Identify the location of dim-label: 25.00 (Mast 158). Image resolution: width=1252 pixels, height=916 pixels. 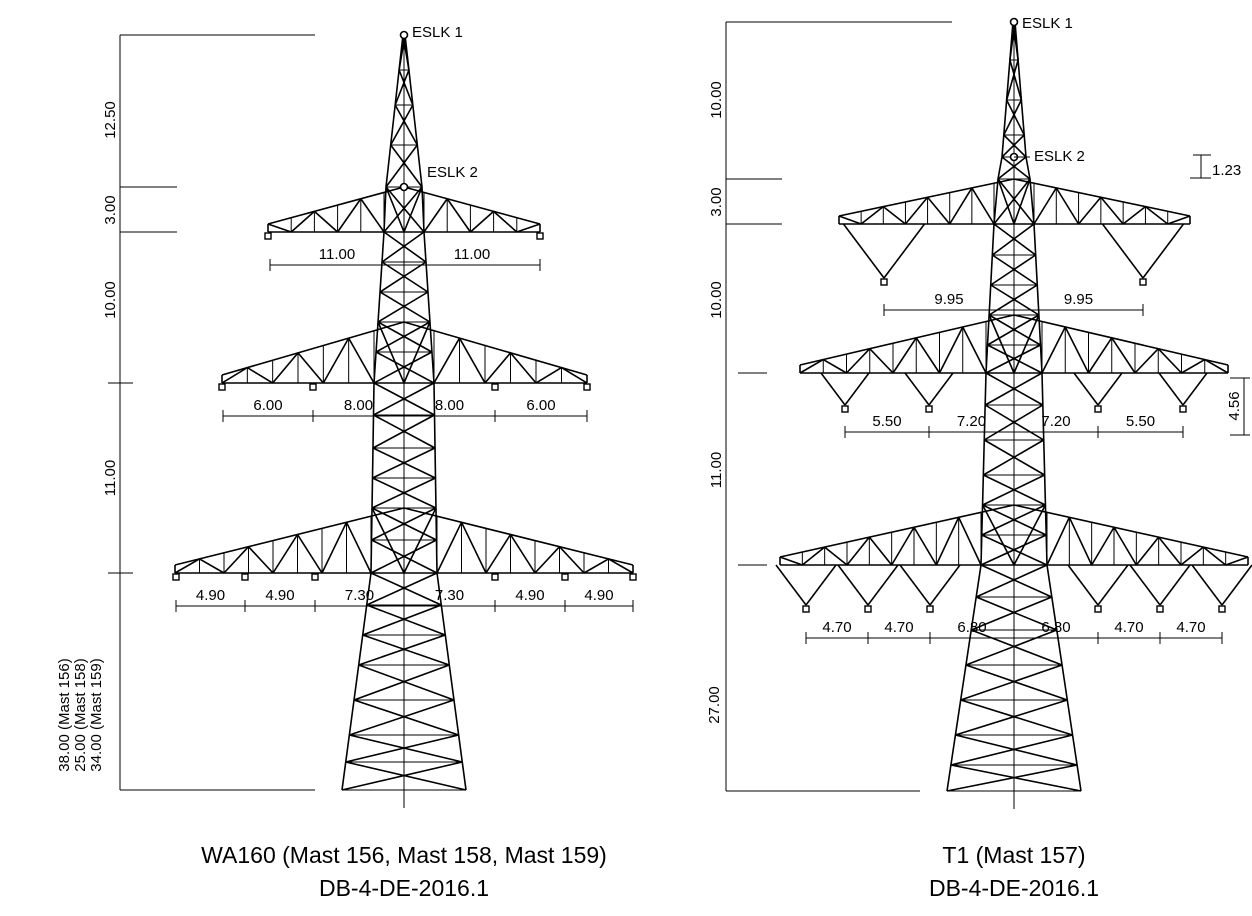
(80, 714).